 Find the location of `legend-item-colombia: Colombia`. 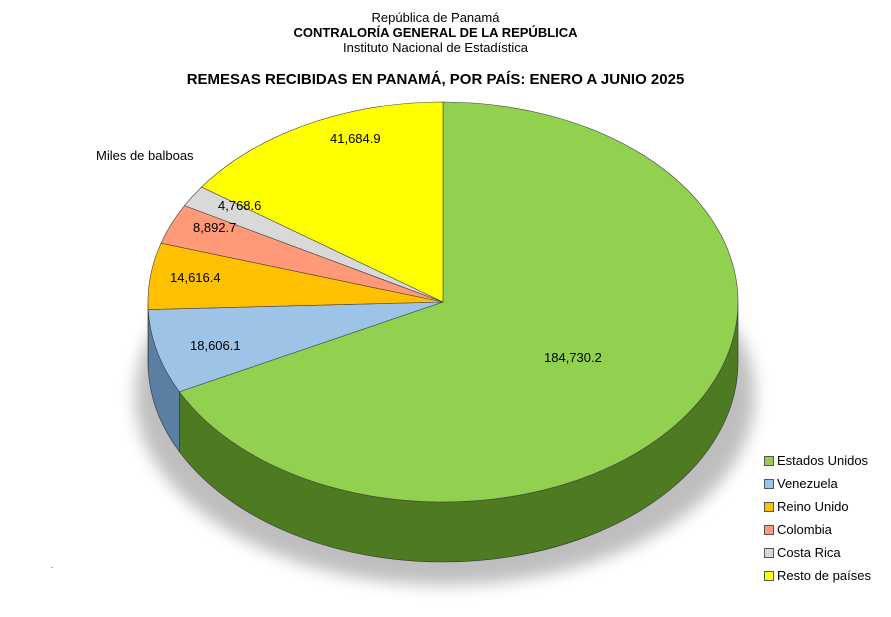

legend-item-colombia: Colombia is located at coordinates (817, 529).